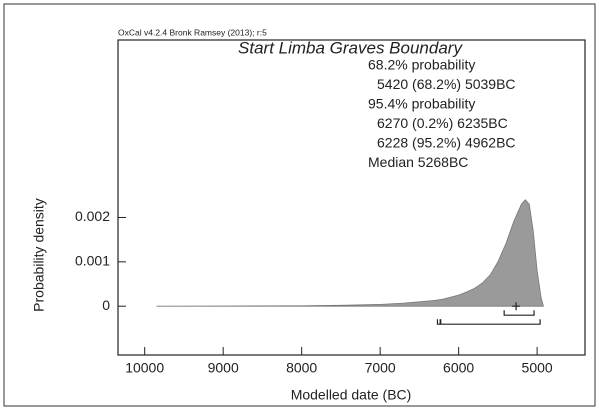 This screenshot has height=410, width=599. What do you see at coordinates (92, 216) in the screenshot?
I see `y-tick-label: 0.002` at bounding box center [92, 216].